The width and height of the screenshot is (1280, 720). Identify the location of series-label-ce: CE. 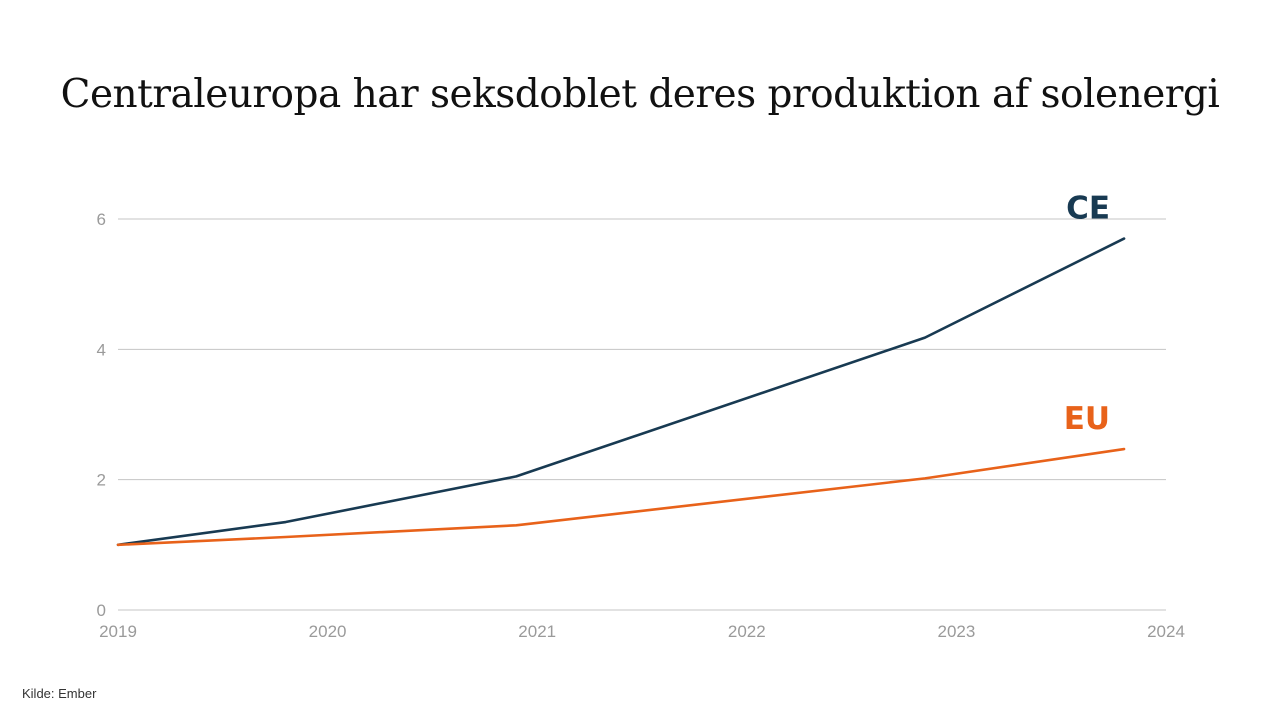
(1088, 209).